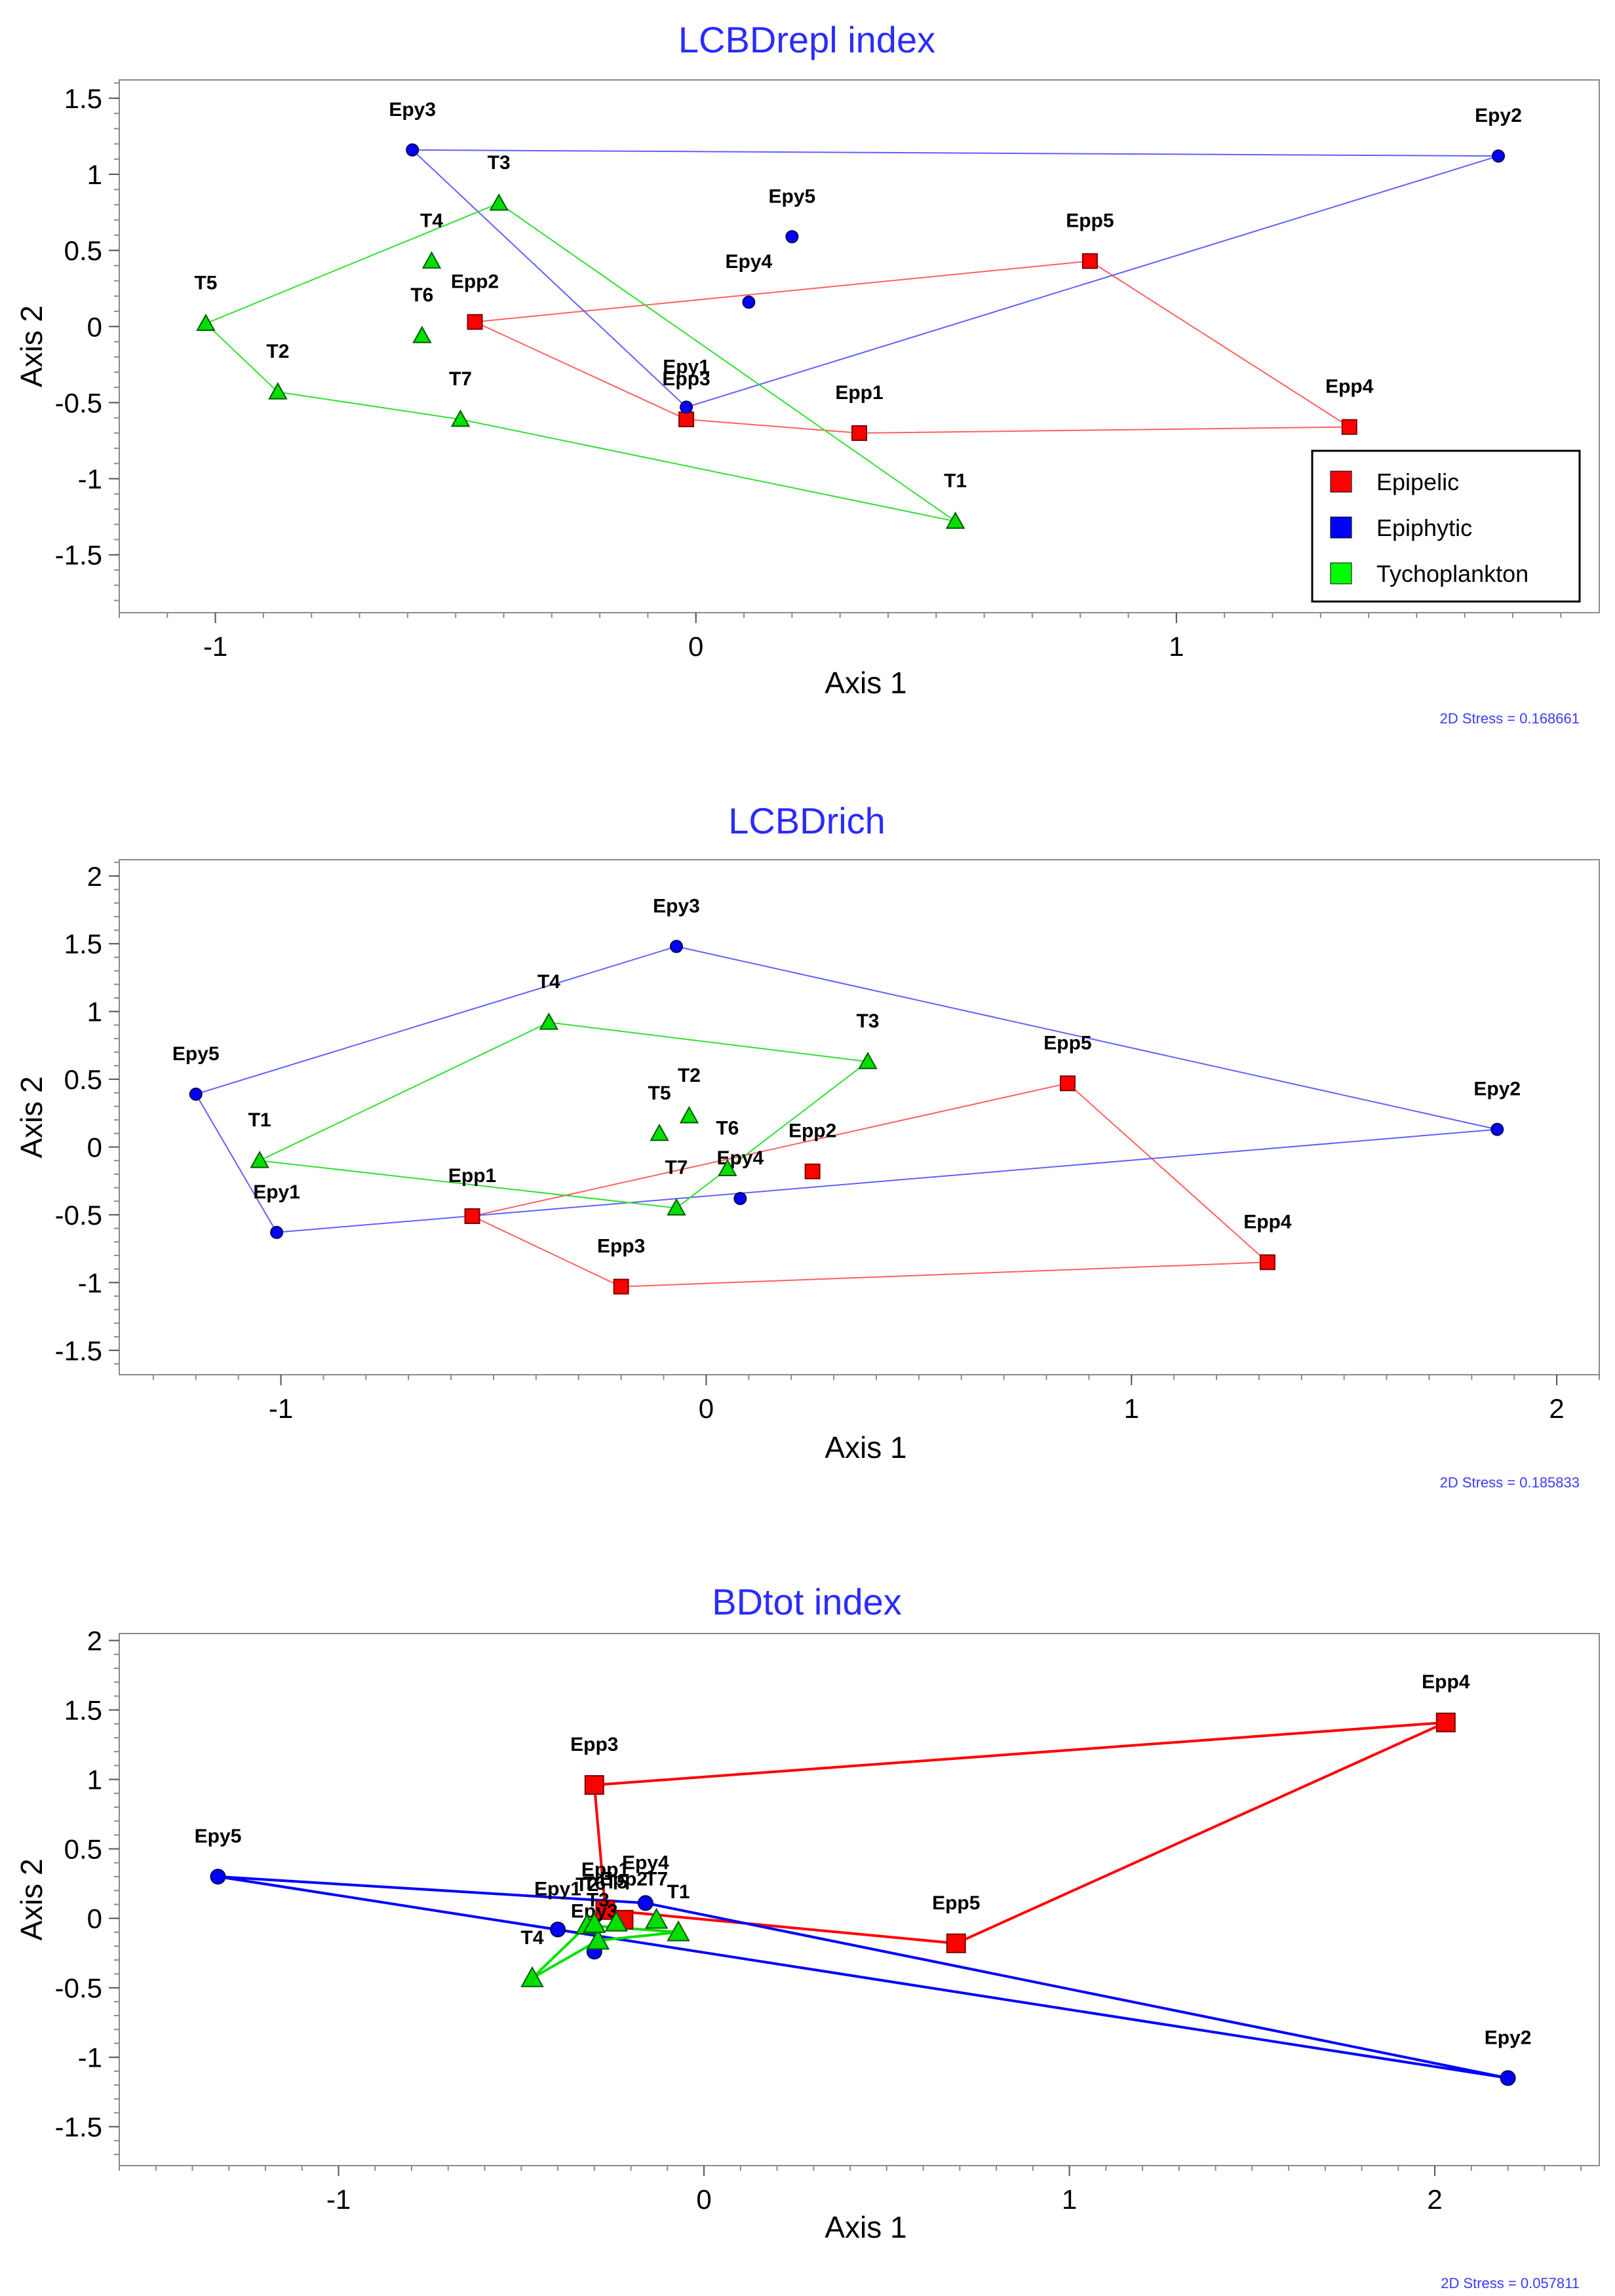 This screenshot has height=2296, width=1615. Describe the element at coordinates (695, 646) in the screenshot. I see `x-tick-label: 0` at that location.